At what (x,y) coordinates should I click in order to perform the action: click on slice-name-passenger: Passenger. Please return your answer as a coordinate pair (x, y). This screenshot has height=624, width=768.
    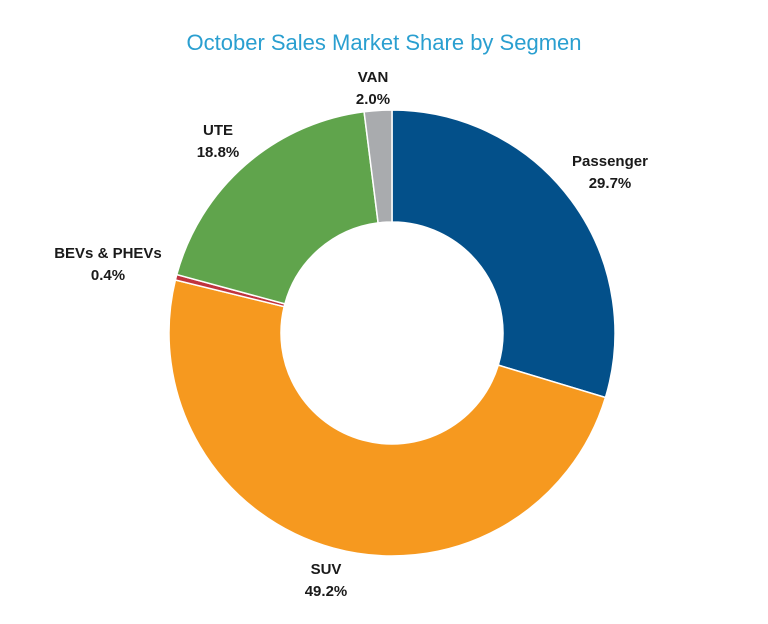
    Looking at the image, I should click on (610, 161).